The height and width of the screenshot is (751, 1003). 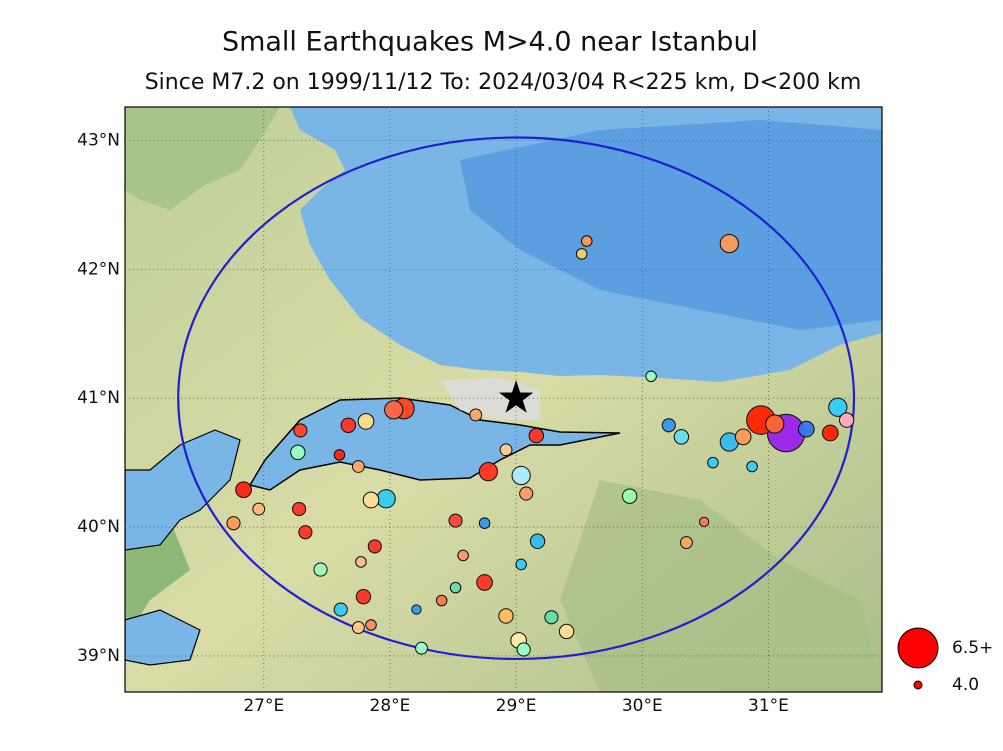 I want to click on center-star, so click(x=516, y=396).